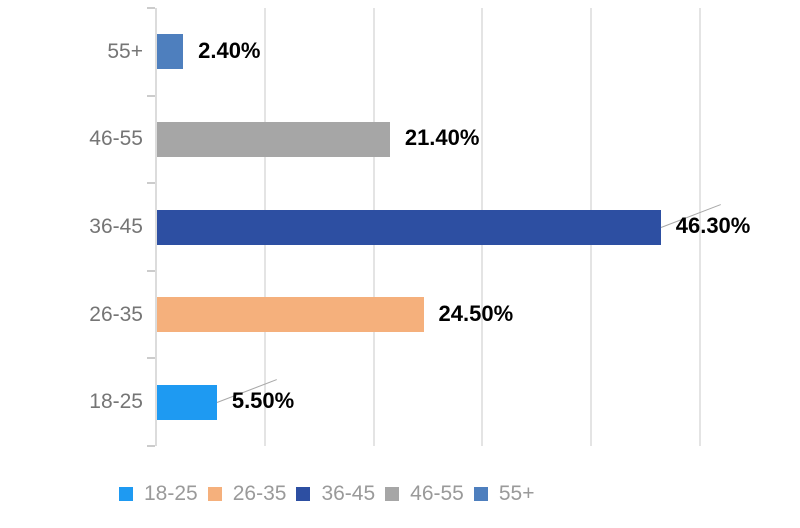 This screenshot has width=800, height=528. What do you see at coordinates (125, 51) in the screenshot?
I see `category-label: 55+` at bounding box center [125, 51].